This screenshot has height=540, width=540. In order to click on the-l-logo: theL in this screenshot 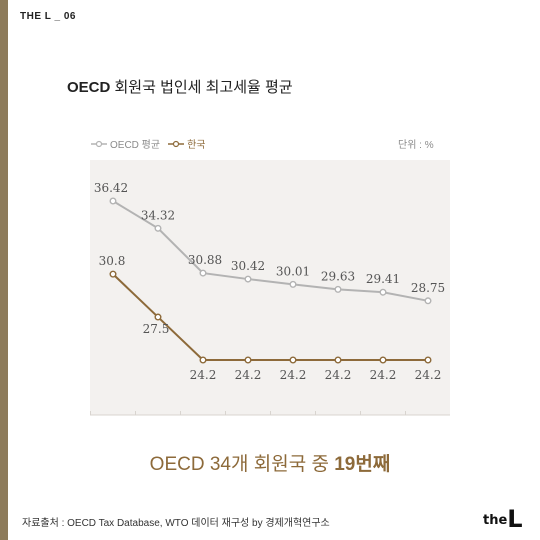, I will do `click(503, 519)`.